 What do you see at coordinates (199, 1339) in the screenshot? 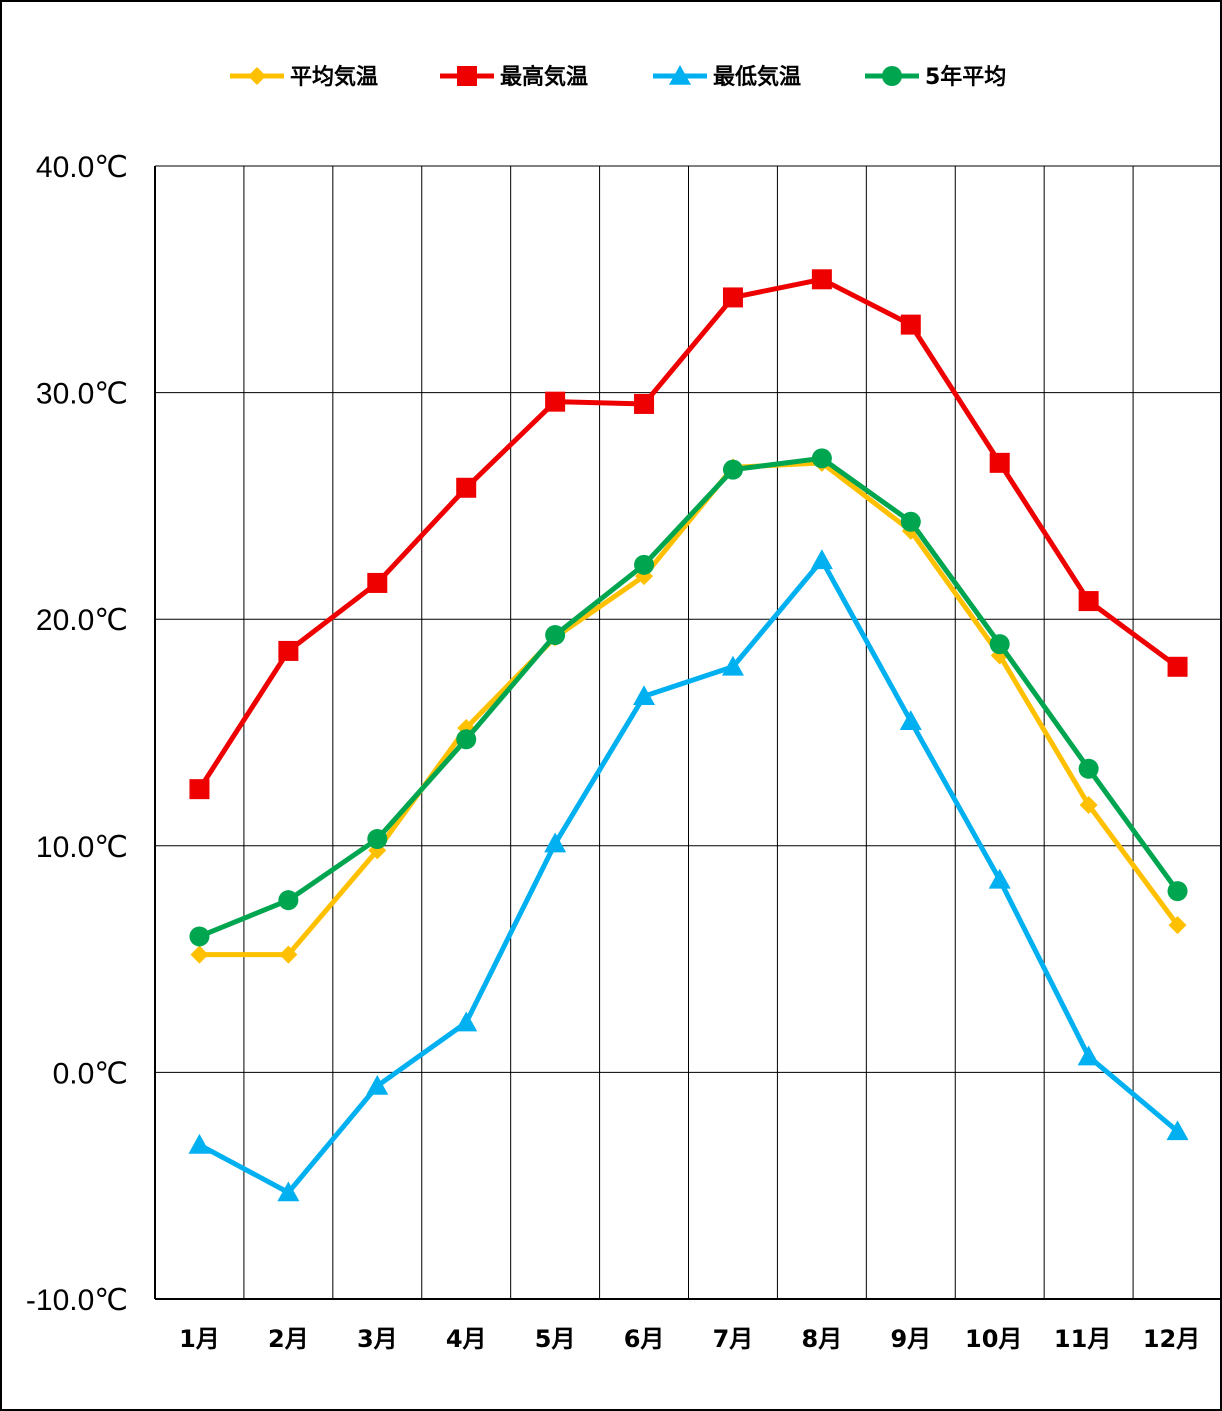
I see `x-tick-label: 1月` at bounding box center [199, 1339].